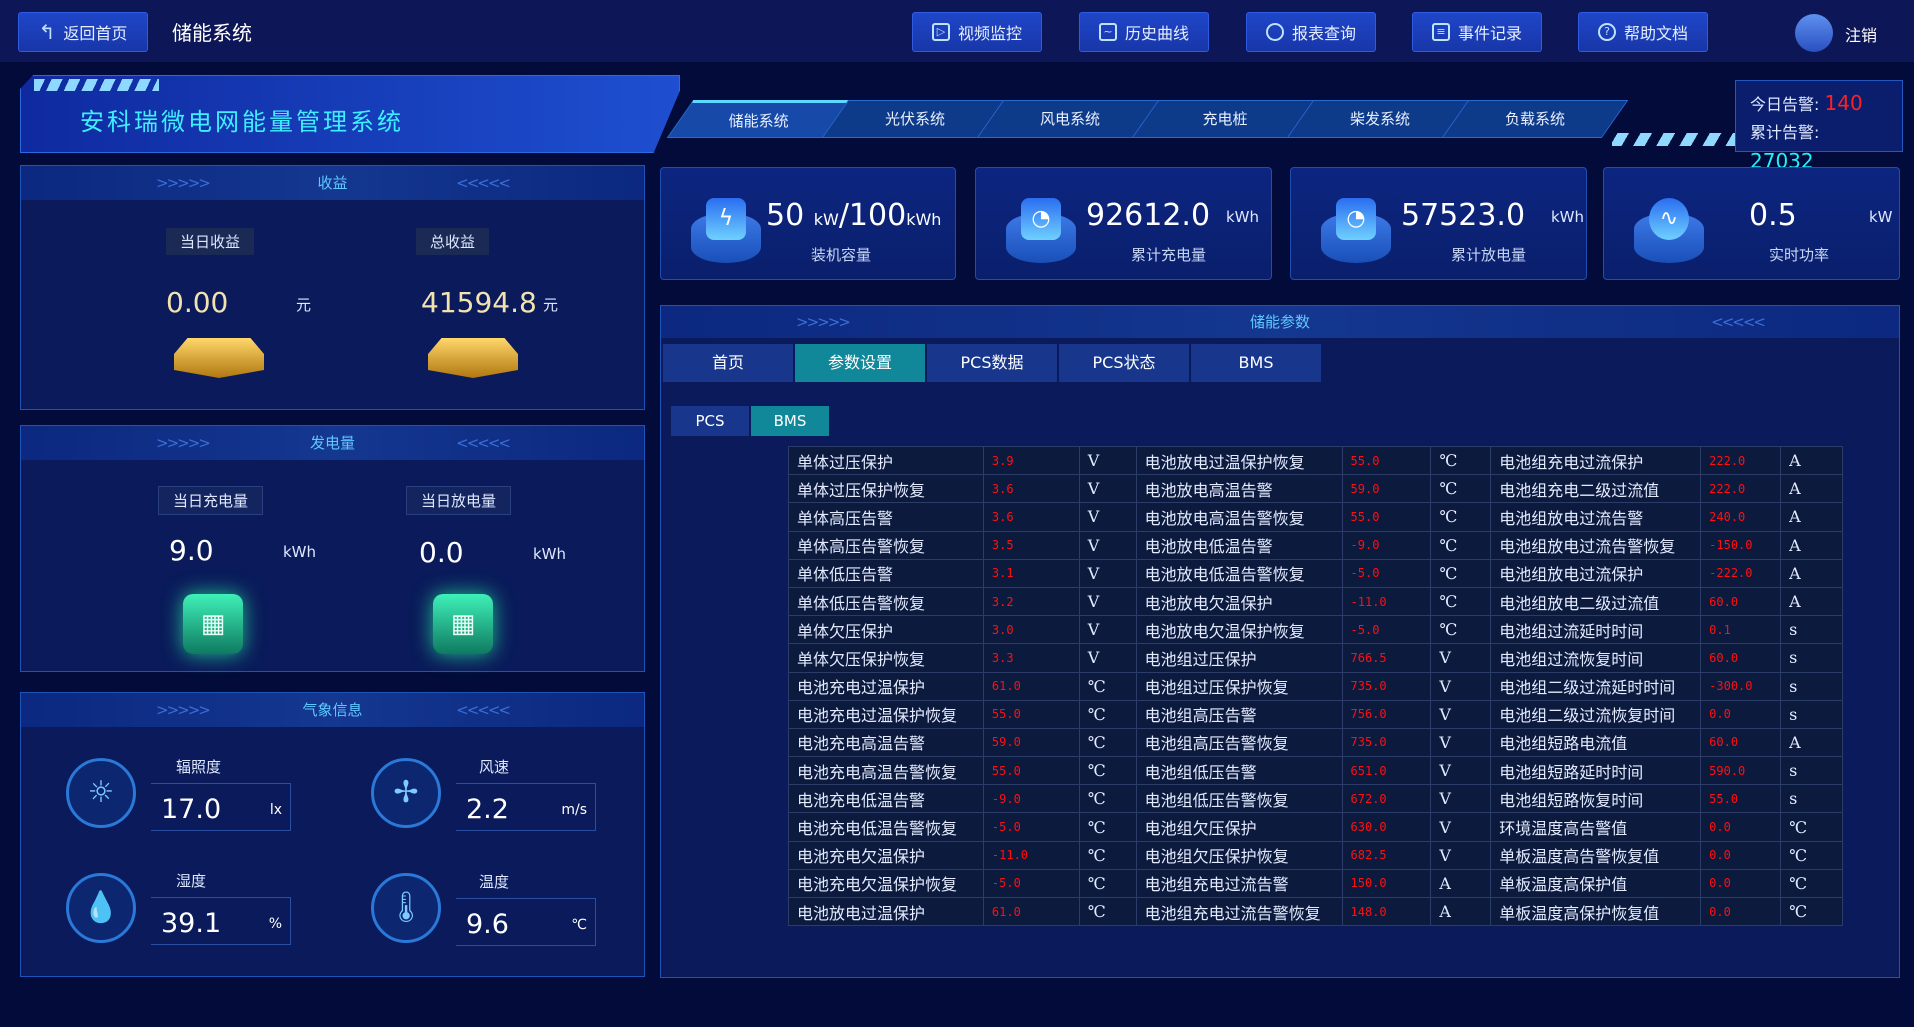 The height and width of the screenshot is (1027, 1914). Describe the element at coordinates (1031, 517) in the screenshot. I see `param-value: 3.6` at that location.